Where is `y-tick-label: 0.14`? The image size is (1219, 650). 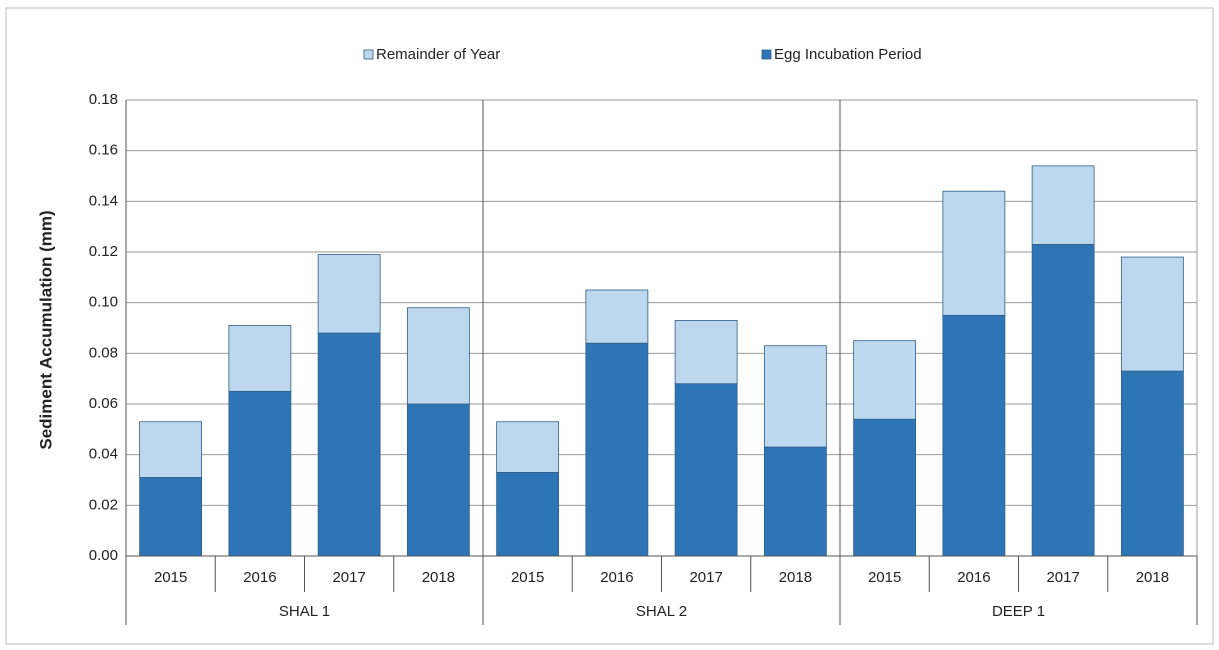 y-tick-label: 0.14 is located at coordinates (103, 200).